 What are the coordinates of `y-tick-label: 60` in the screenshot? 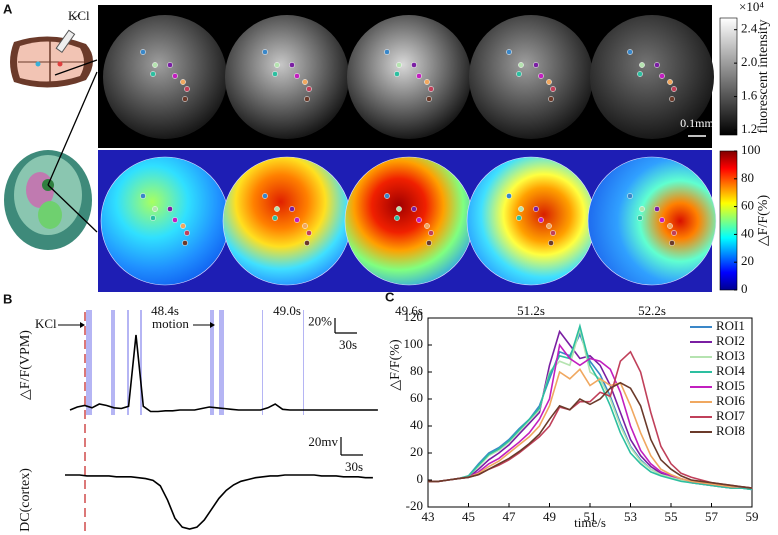 It's located at (416, 397).